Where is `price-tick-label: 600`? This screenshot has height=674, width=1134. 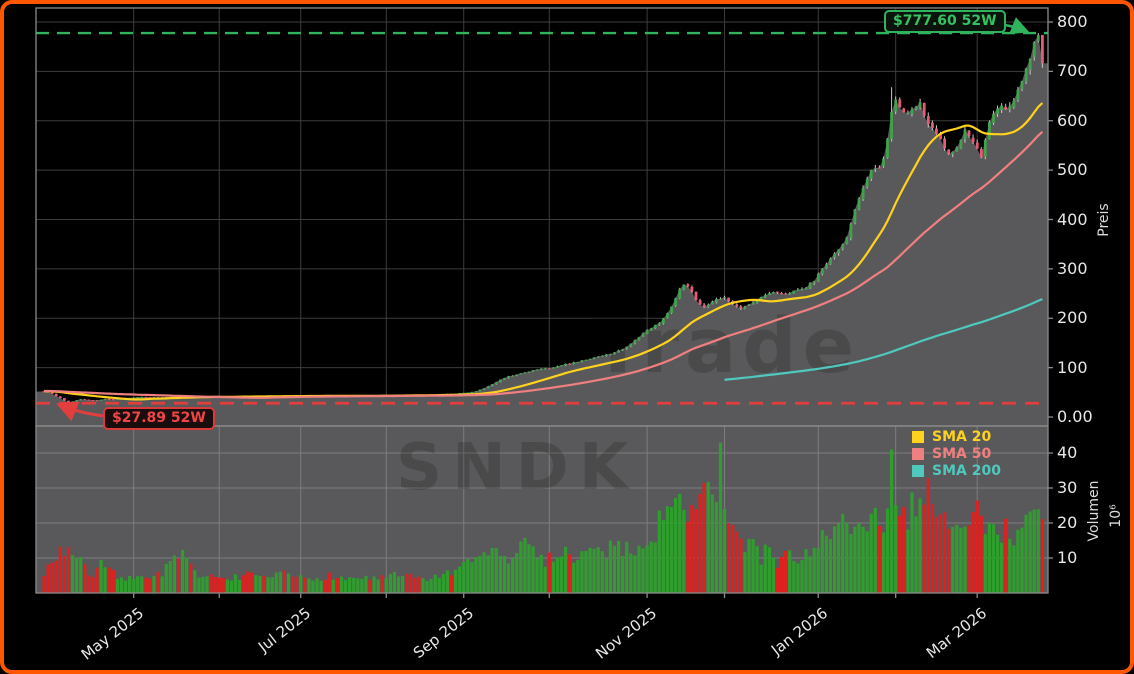
price-tick-label: 600 is located at coordinates (1072, 120).